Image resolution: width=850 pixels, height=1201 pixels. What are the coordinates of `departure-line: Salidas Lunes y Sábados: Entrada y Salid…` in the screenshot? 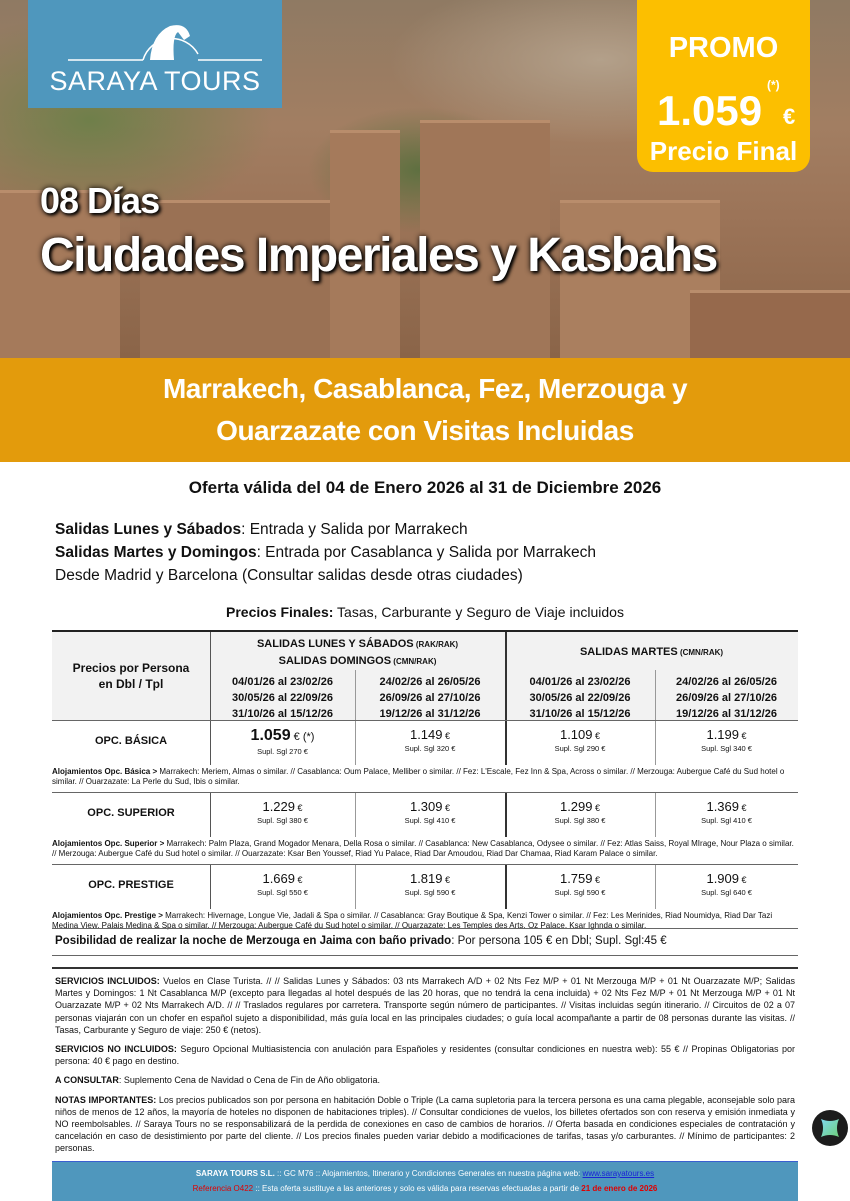 It's located at (261, 529).